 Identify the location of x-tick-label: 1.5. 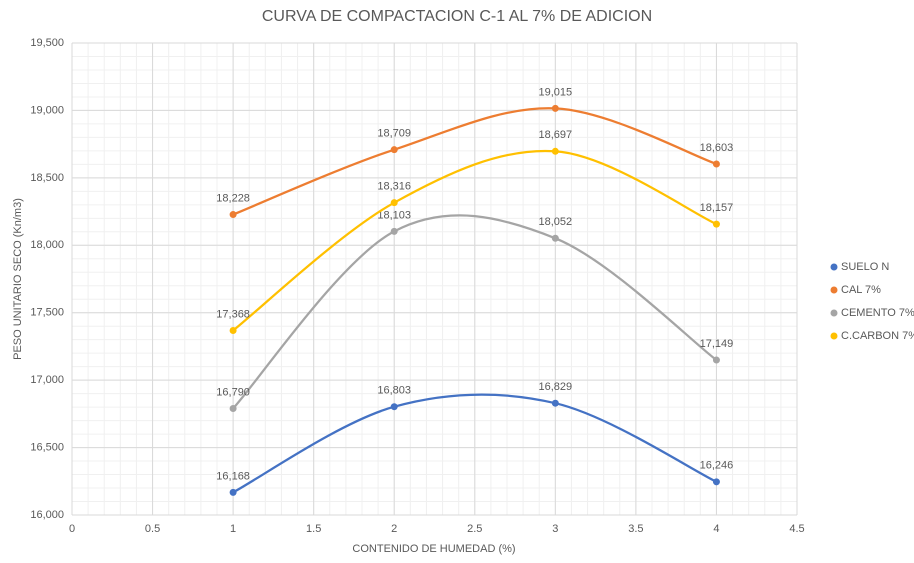
(313, 529).